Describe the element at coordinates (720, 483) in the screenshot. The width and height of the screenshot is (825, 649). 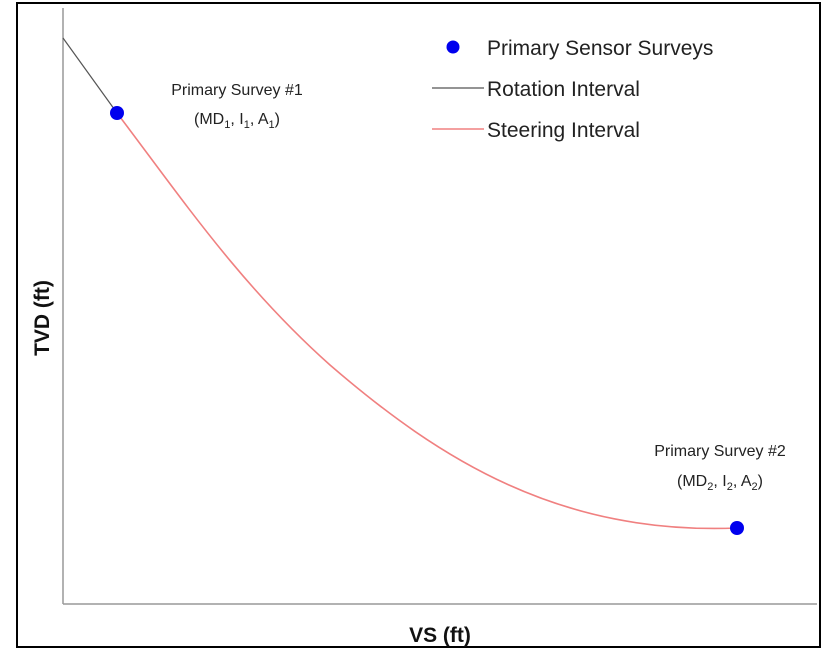
I see `survey-2-params: (MD2, I2, A2)` at that location.